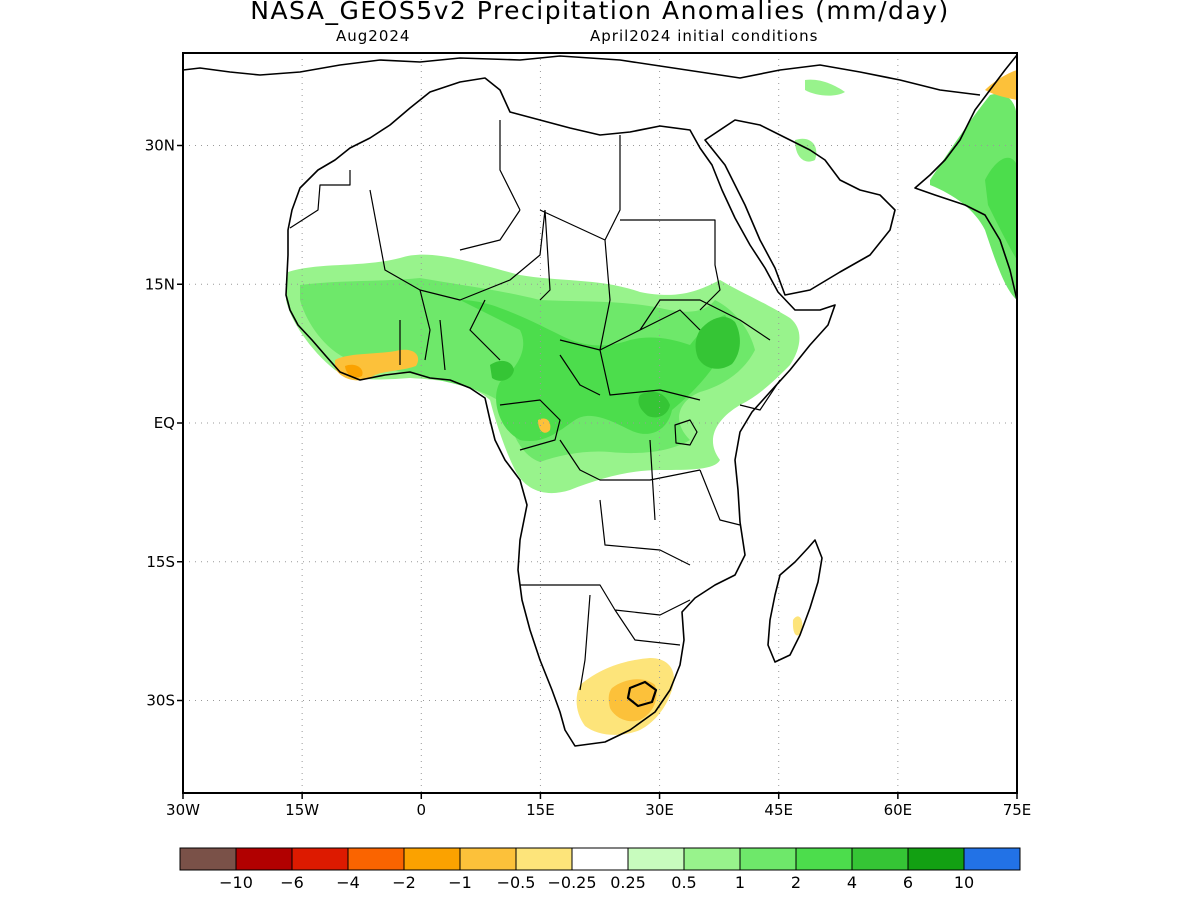 This screenshot has height=900, width=1200. I want to click on arabian-peninsula-coastline, so click(800, 207).